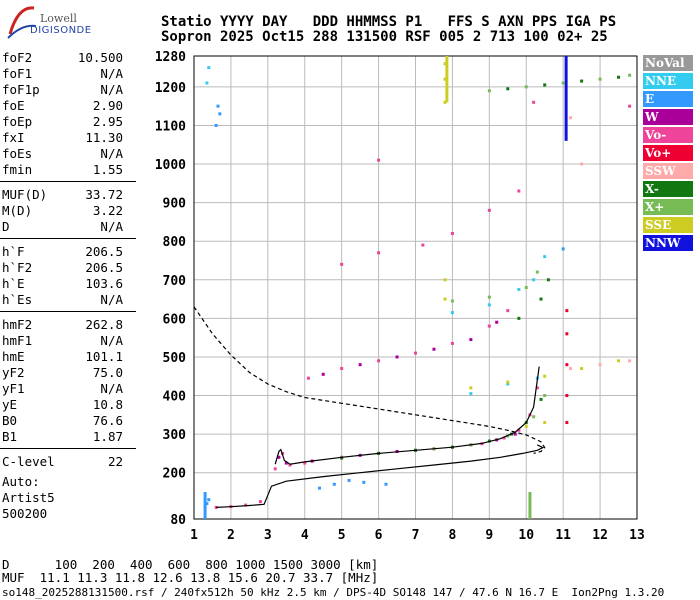 Image resolution: width=700 pixels, height=600 pixels. Describe the element at coordinates (526, 535) in the screenshot. I see `x-tick-label: 10` at that location.